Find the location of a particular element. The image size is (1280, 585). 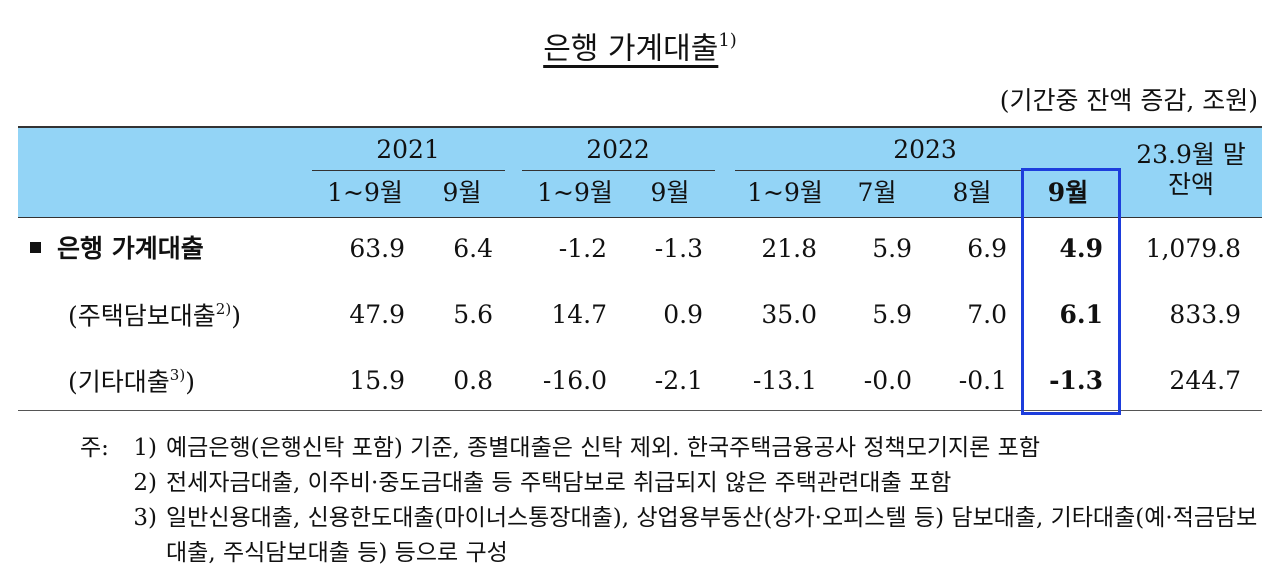

table-bottom is located at coordinates (640, 410).